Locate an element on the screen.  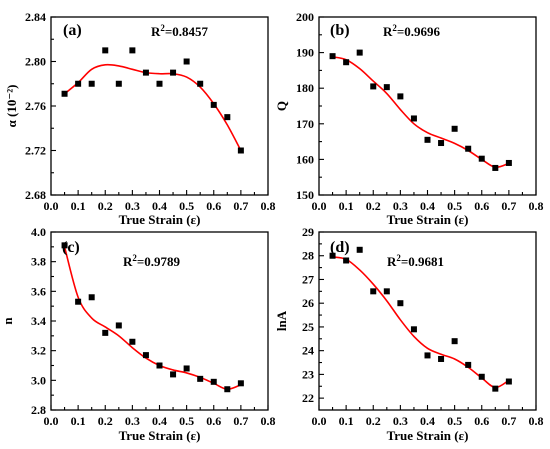
panel-c-r2-sup: 2 is located at coordinates (134, 258).